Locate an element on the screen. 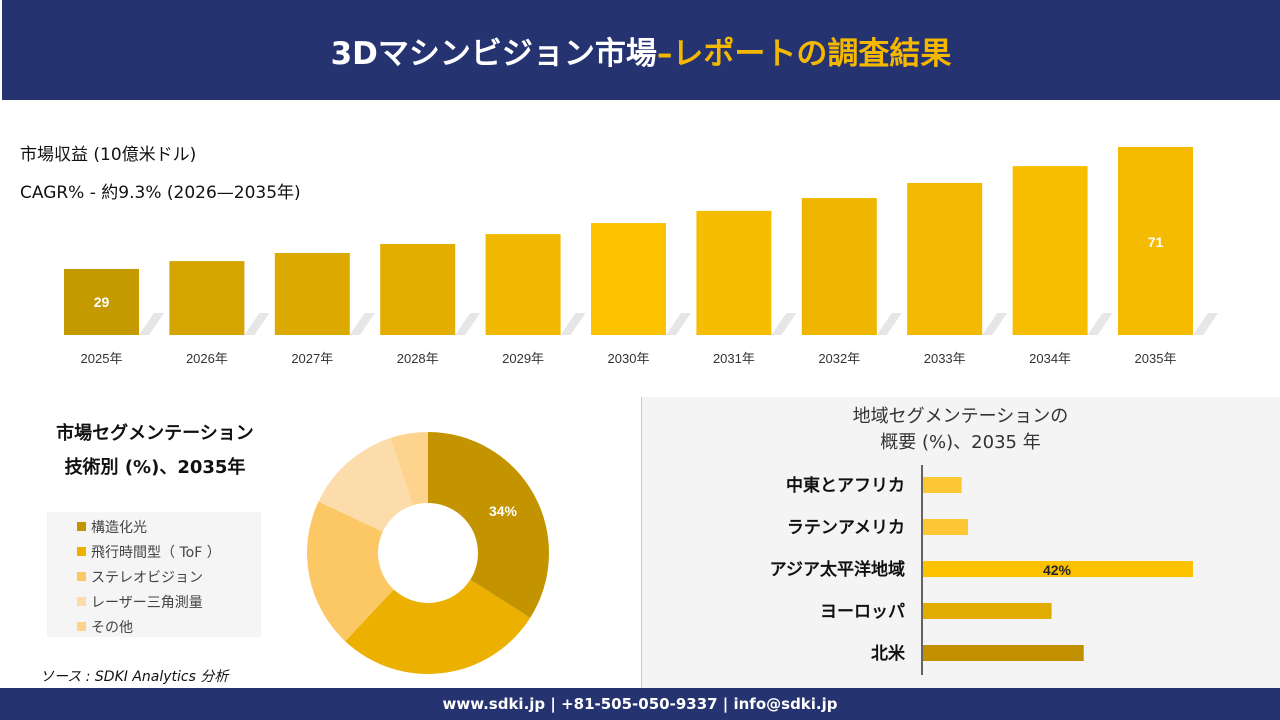  region-label: ヨーロッパ is located at coordinates (862, 611).